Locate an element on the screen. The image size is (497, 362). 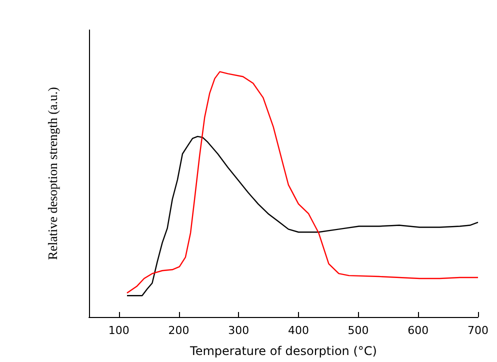
x-tick-label: 400 is located at coordinates (298, 330).